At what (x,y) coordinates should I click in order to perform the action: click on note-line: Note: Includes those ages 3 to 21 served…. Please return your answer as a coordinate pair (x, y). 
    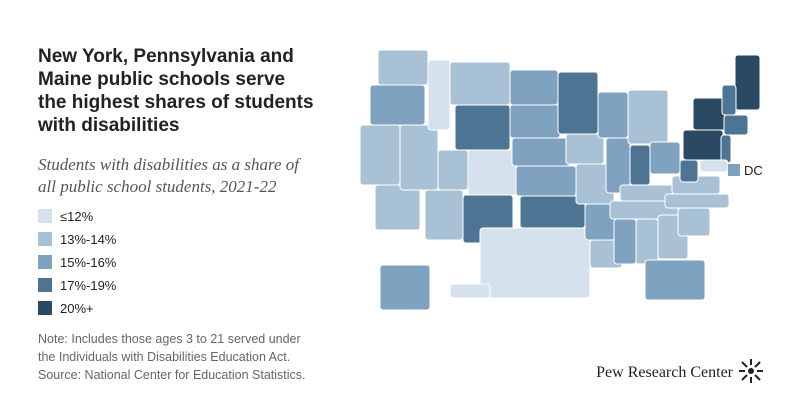
    Looking at the image, I should click on (169, 339).